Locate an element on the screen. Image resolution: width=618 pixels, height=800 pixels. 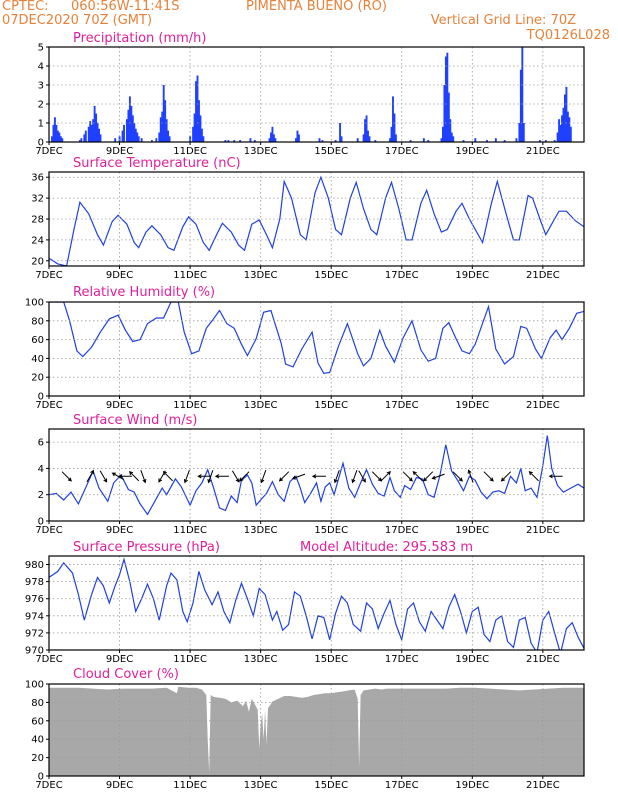
temperature-xtick-label: 11DEC is located at coordinates (190, 275).